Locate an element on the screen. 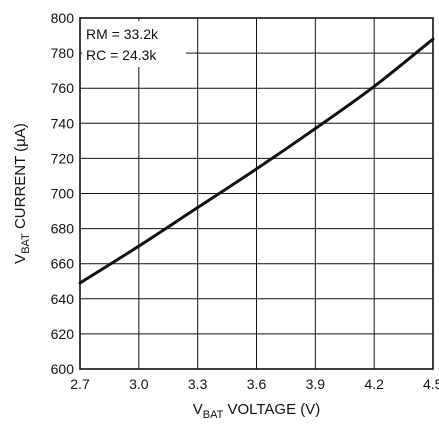 This screenshot has height=428, width=439. y-tick-label: 640 is located at coordinates (63, 299).